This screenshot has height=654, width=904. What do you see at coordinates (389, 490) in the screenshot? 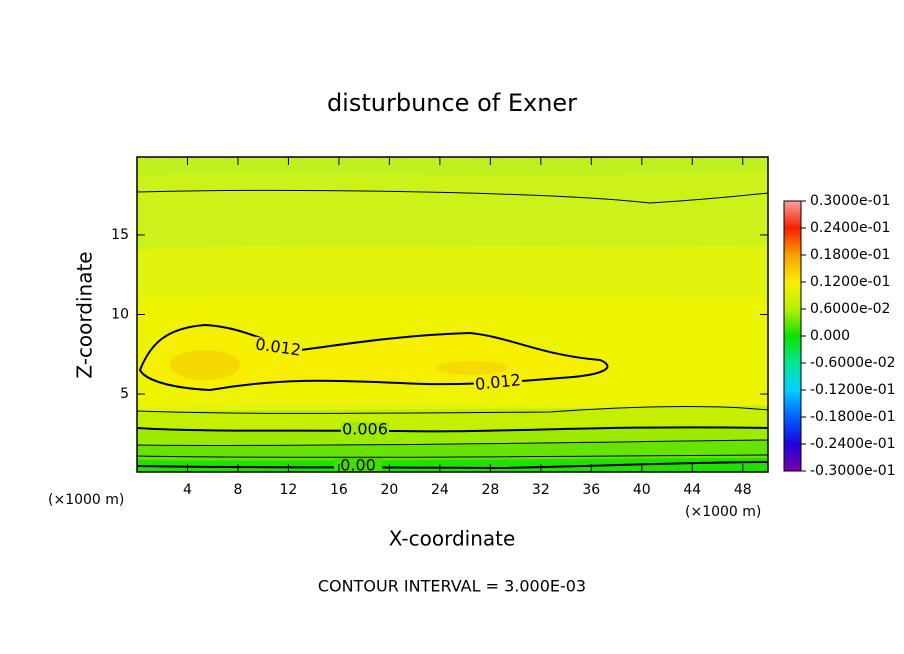
I see `x-tick-label: 20` at bounding box center [389, 490].